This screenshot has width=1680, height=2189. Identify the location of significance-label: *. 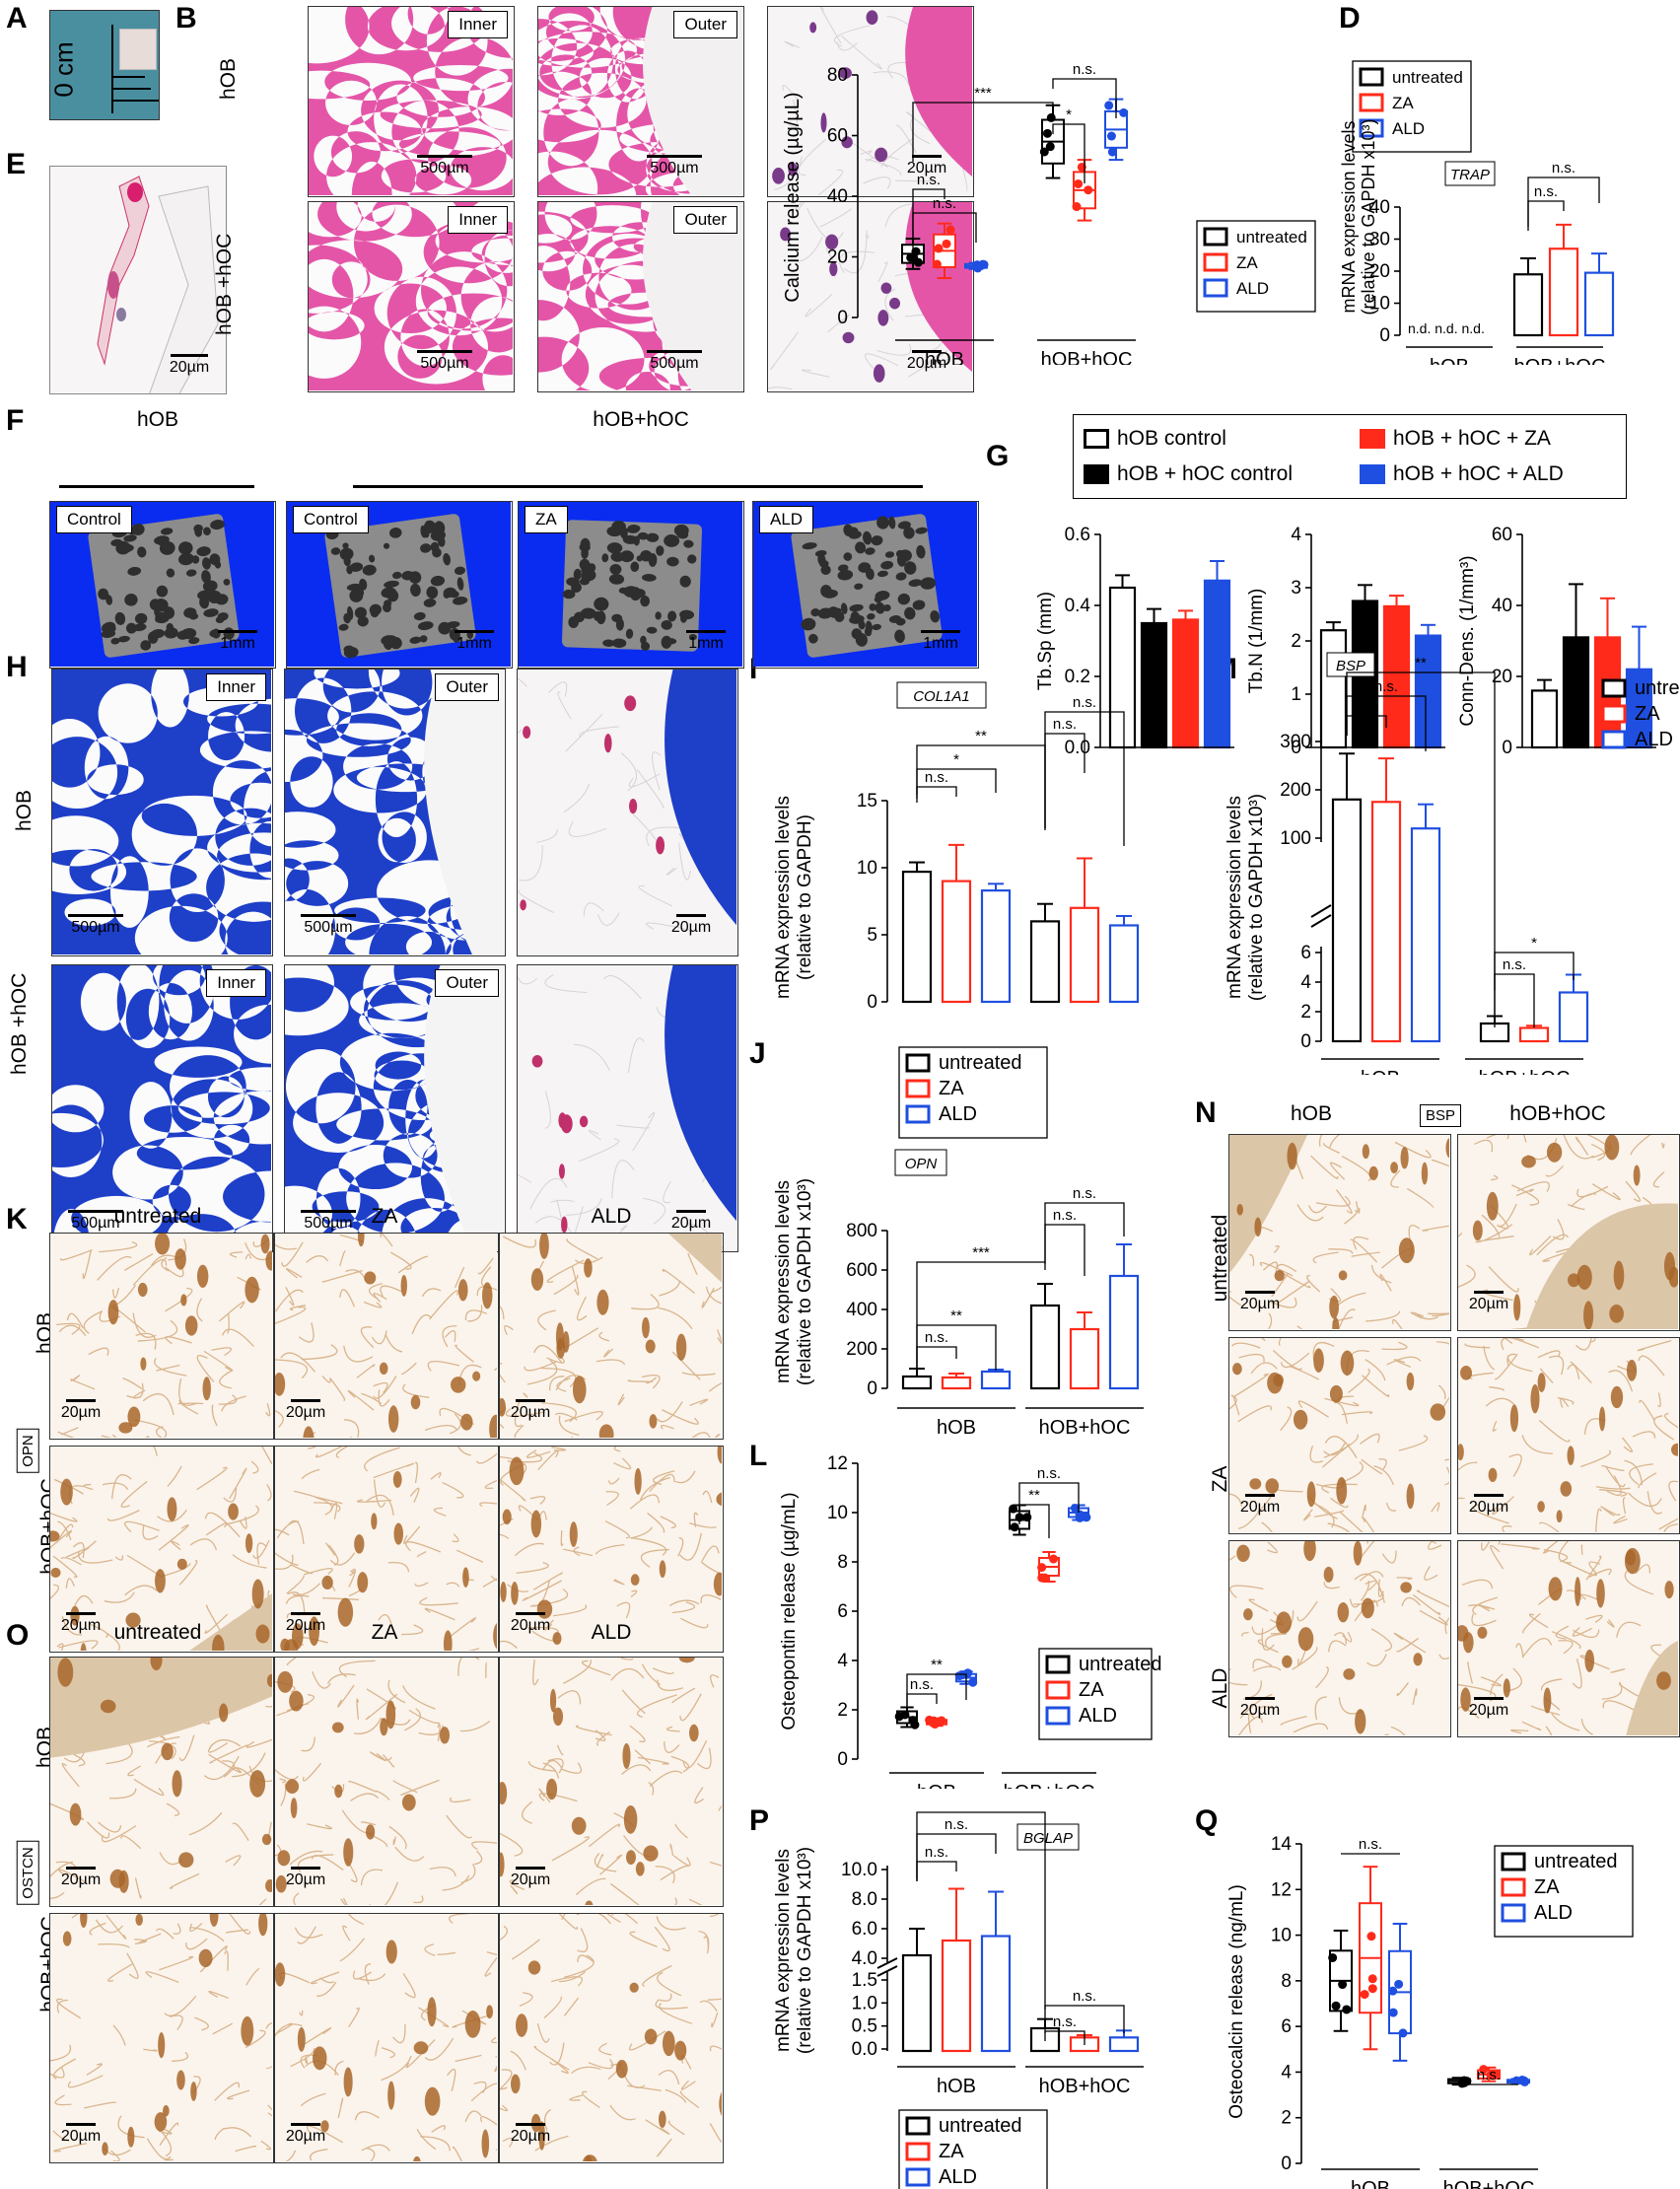
(981, 1807).